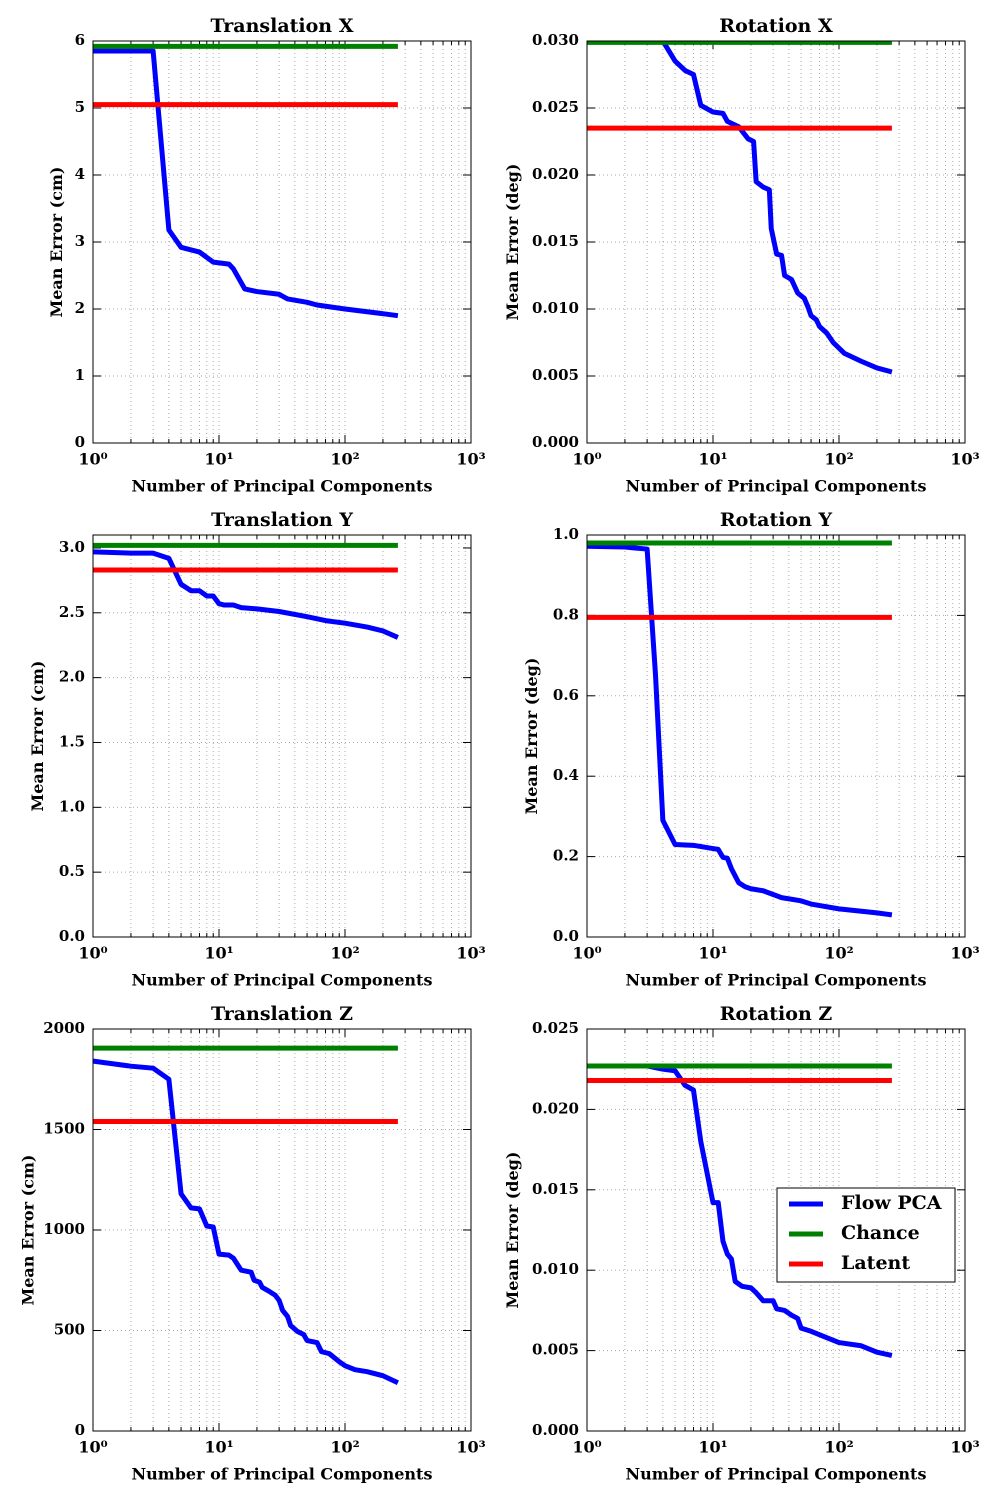 This screenshot has width=1000, height=1500. I want to click on legend-label: Latent, so click(875, 1263).